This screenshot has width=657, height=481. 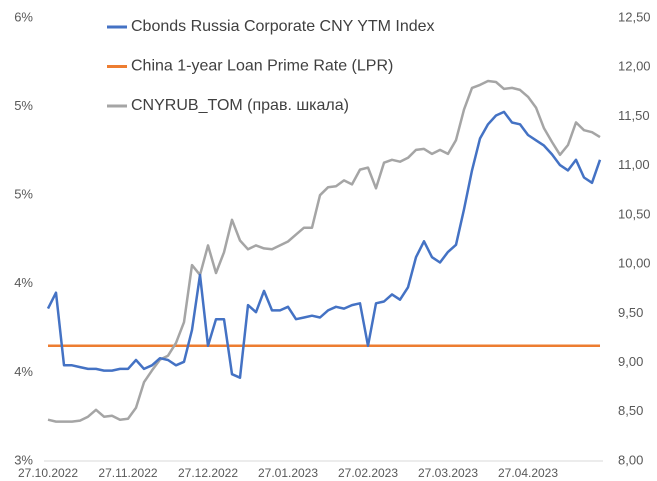 I want to click on y2-tick-label: 11,00, so click(x=634, y=164).